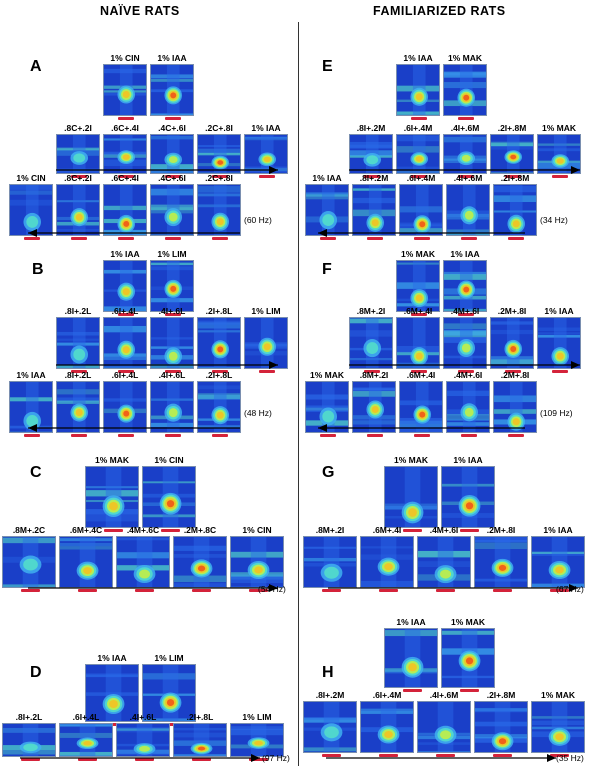  I want to click on frequency-label: (109 Hz), so click(556, 413).